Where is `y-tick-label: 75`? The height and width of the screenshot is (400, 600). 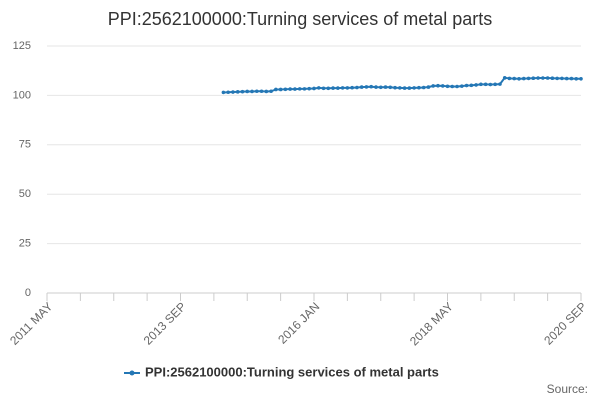 y-tick-label: 75 is located at coordinates (25, 145).